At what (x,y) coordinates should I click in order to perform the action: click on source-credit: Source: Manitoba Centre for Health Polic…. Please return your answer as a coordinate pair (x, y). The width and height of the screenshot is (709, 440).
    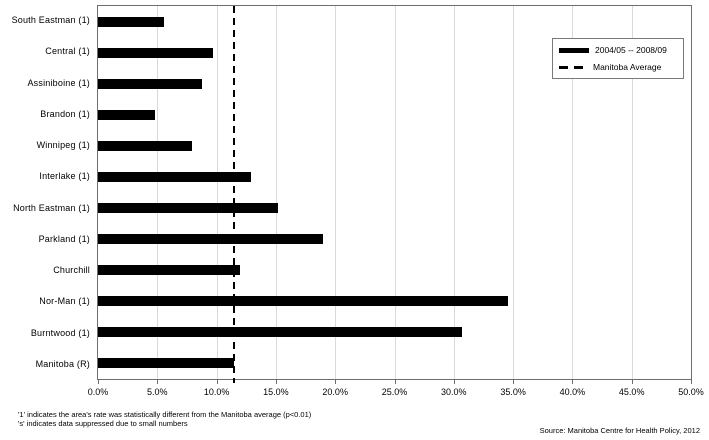
    Looking at the image, I should click on (619, 430).